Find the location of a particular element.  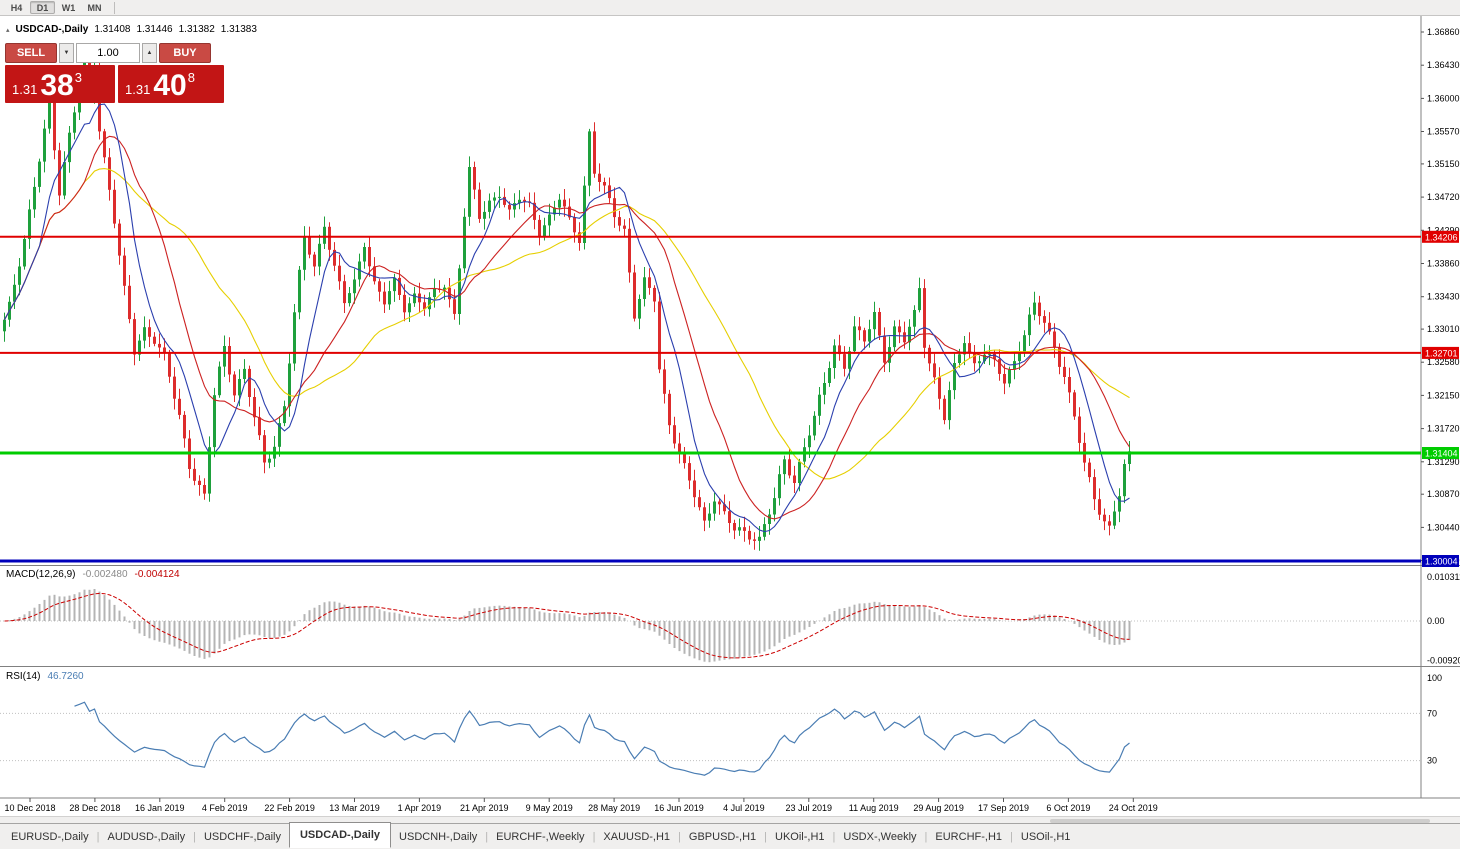

svg-text: 17 Sep 2019 is located at coordinates (1003, 808).